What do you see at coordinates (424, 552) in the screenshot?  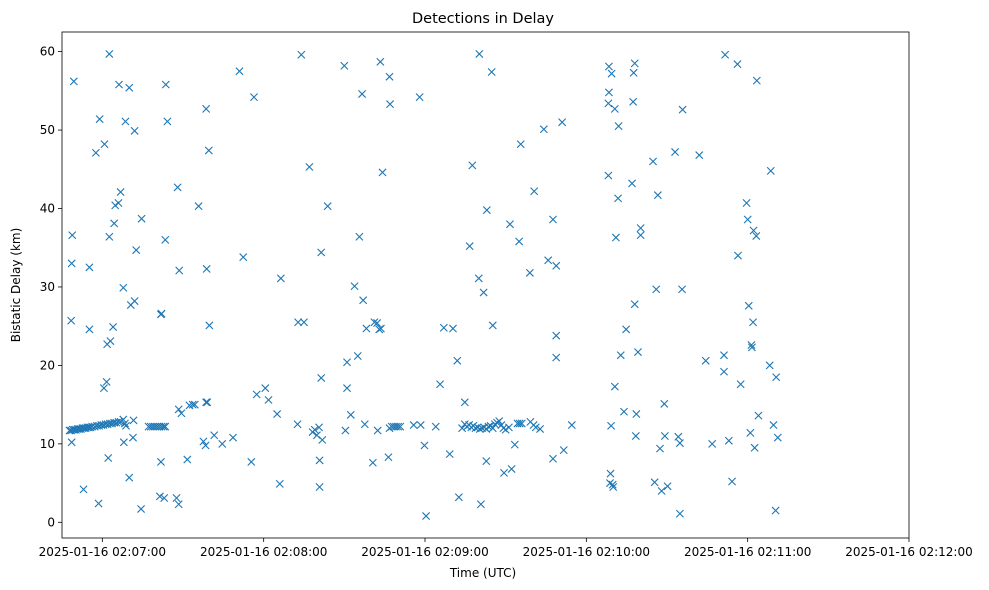 I see `x-tick-label: 2025-01-16 02:09:00` at bounding box center [424, 552].